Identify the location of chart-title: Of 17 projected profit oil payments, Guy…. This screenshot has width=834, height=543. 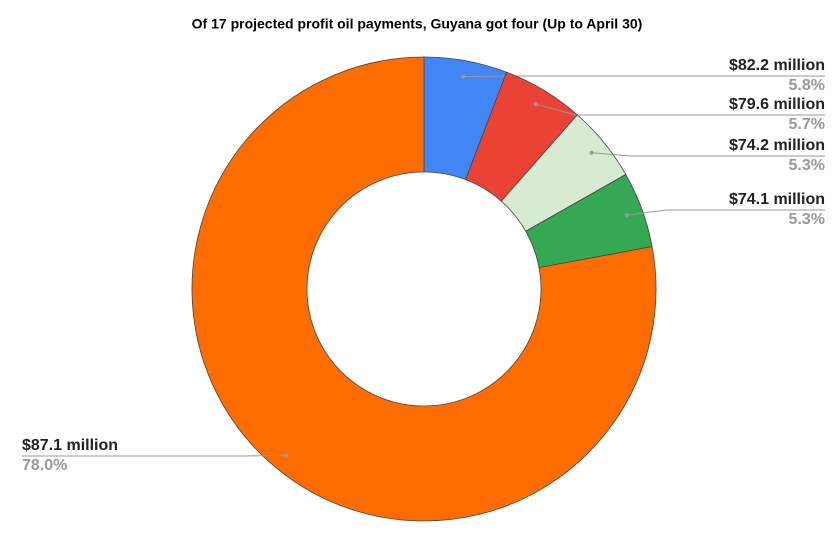
(417, 24).